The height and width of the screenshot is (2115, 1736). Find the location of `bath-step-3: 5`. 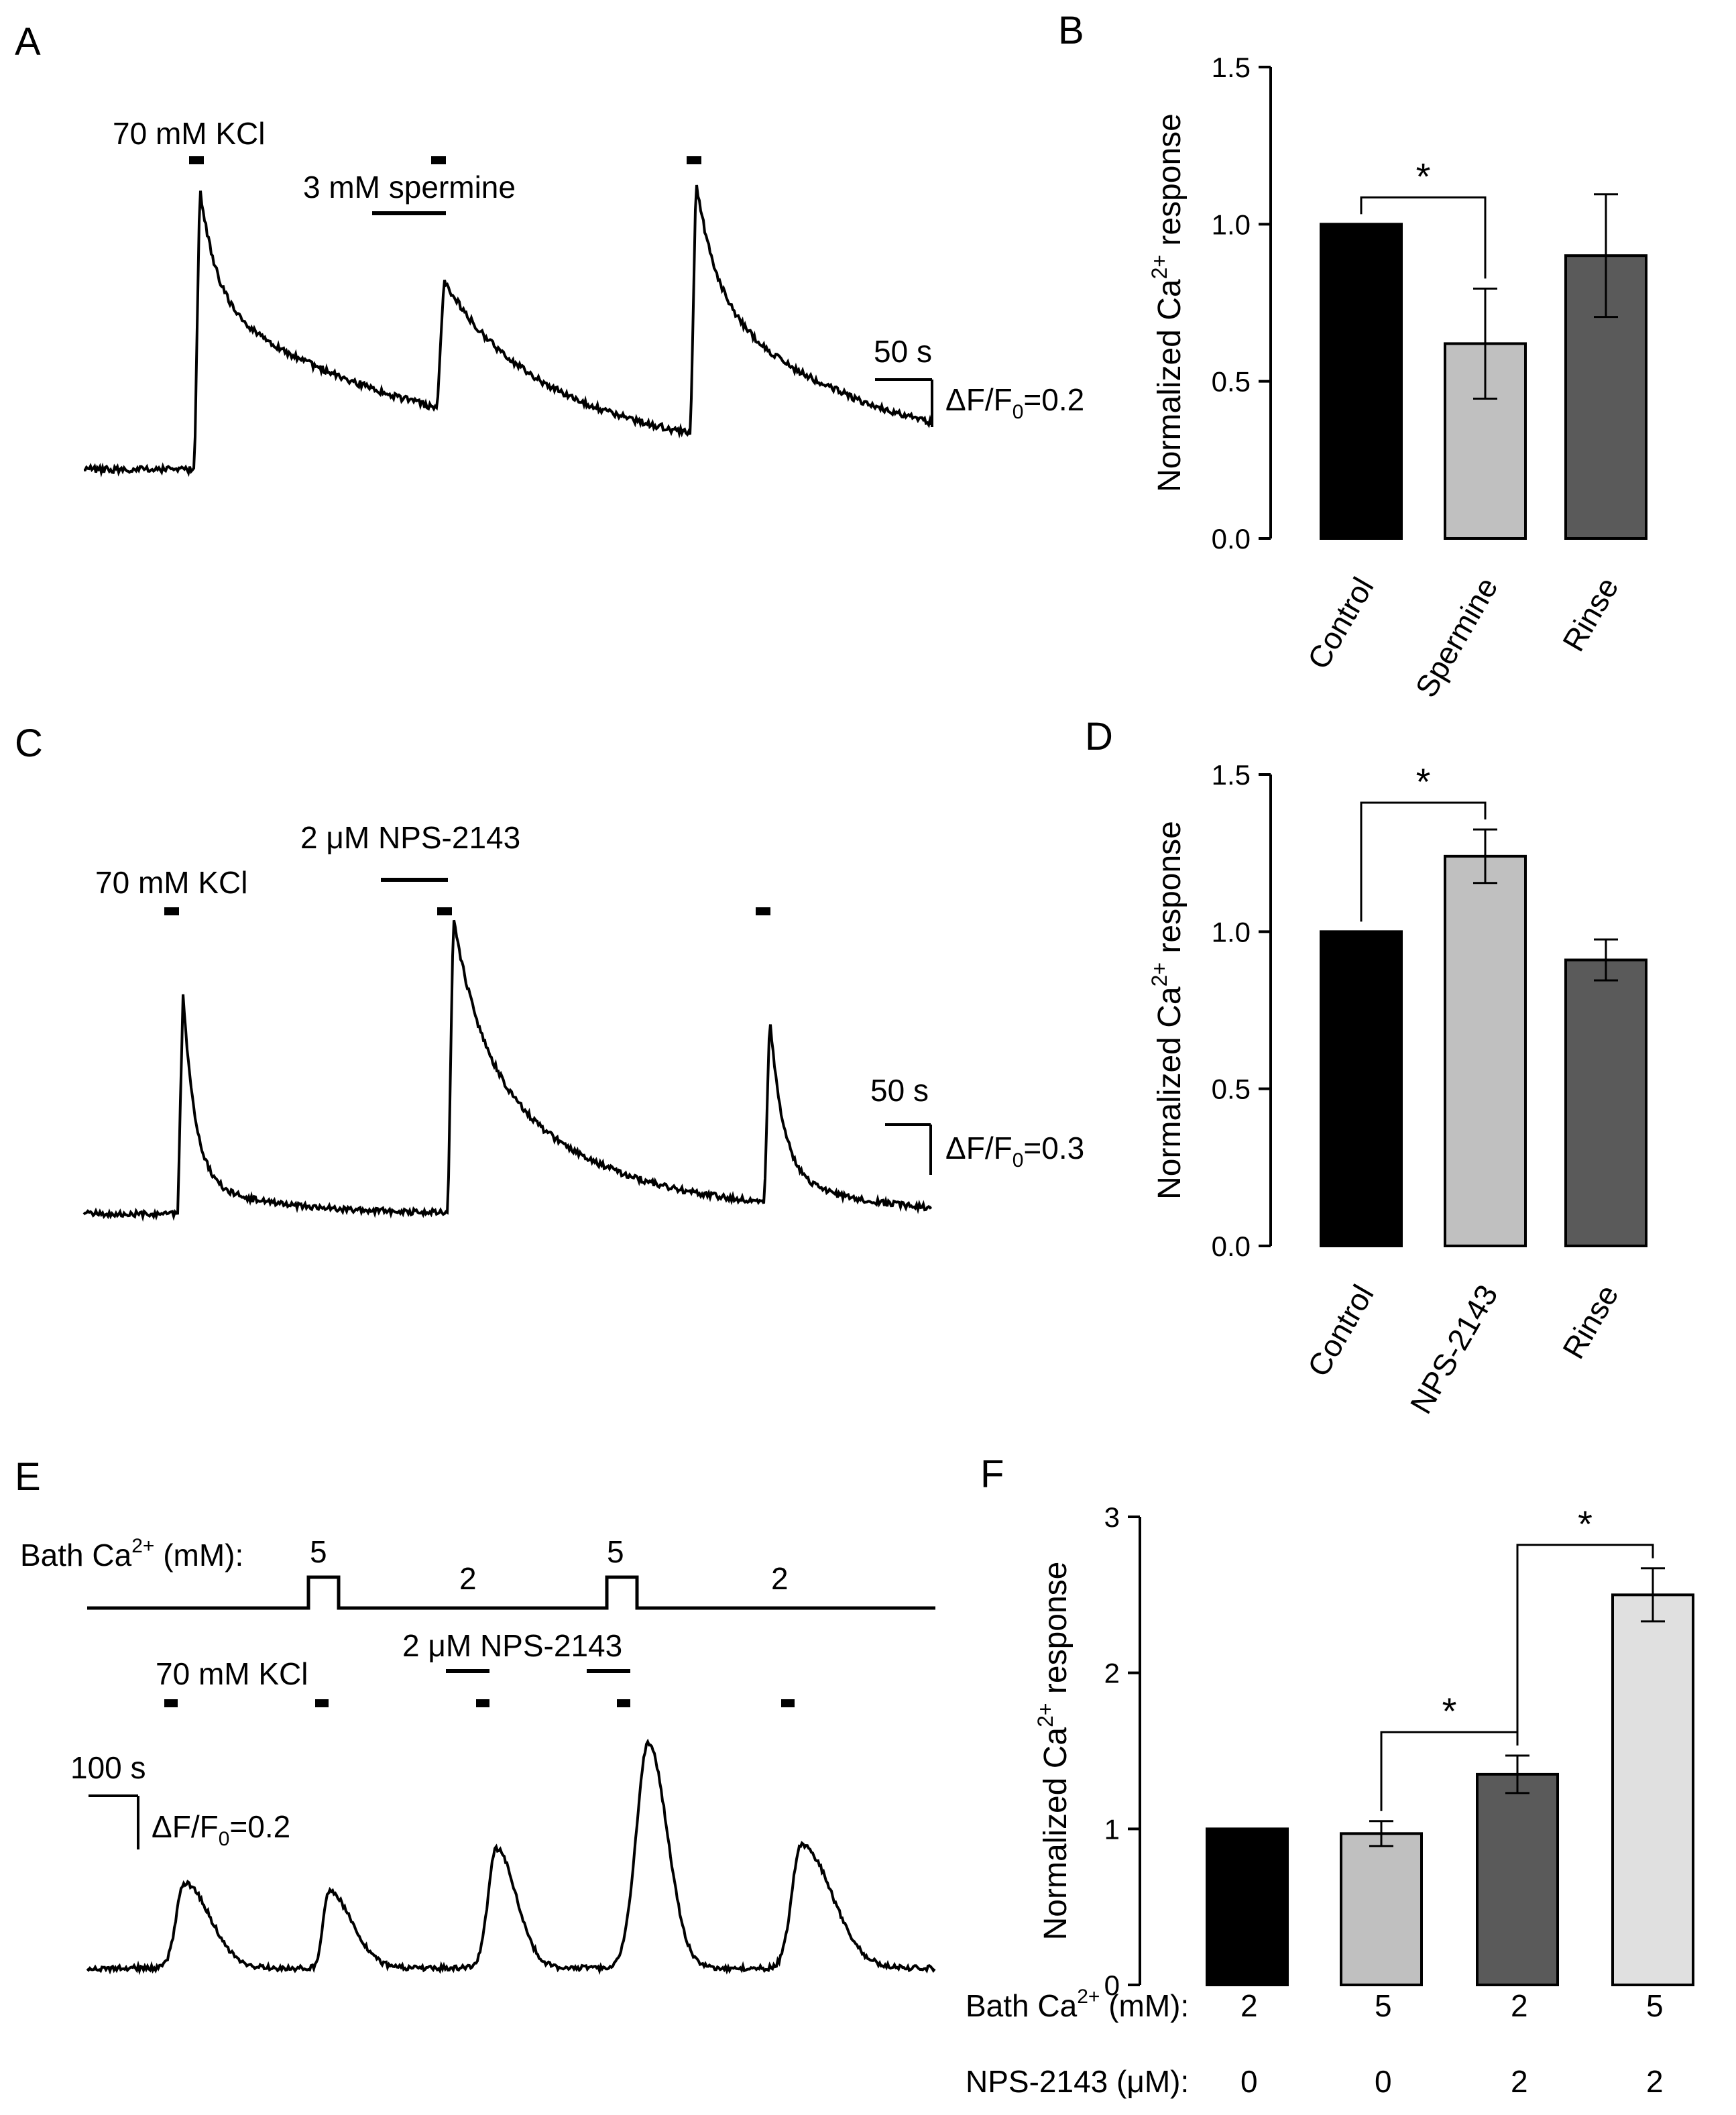

bath-step-3: 5 is located at coordinates (615, 1551).